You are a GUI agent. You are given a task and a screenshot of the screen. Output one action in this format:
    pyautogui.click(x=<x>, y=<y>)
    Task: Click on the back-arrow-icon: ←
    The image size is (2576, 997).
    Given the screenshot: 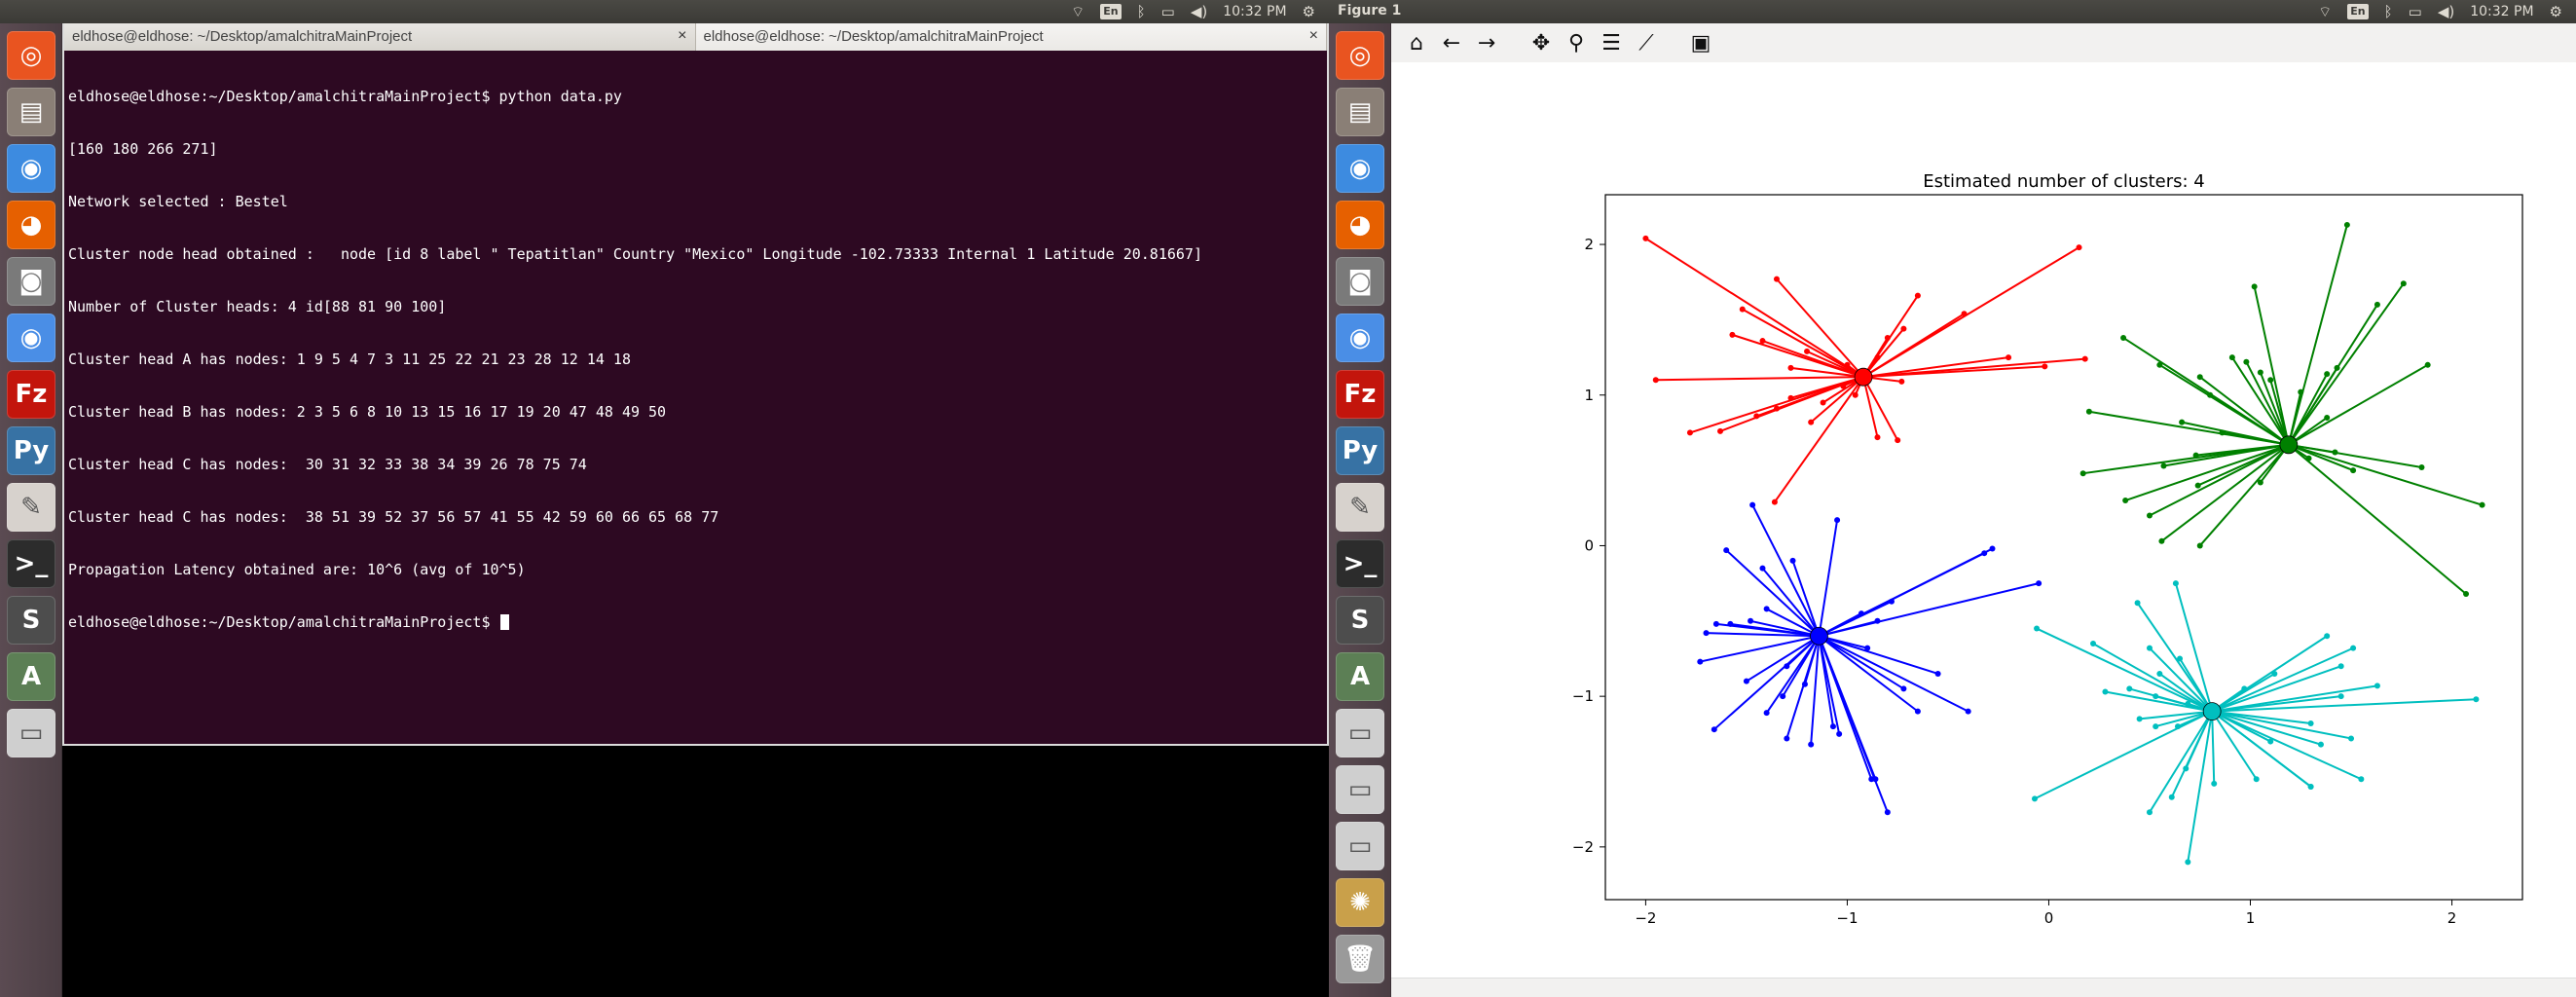 What is the action you would take?
    pyautogui.click(x=1451, y=42)
    